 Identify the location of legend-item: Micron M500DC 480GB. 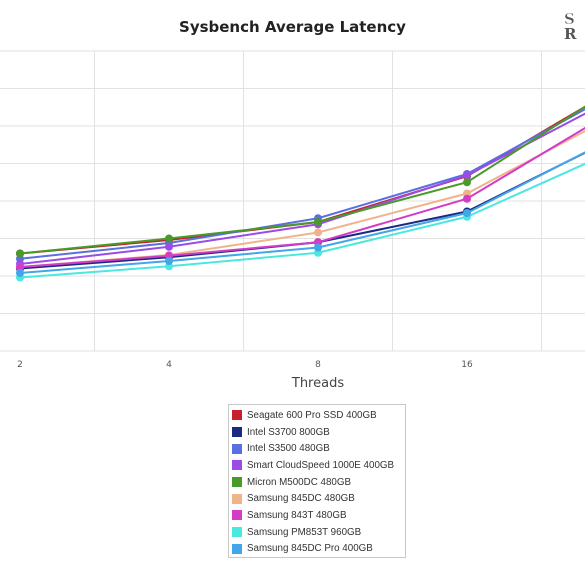
(318, 482).